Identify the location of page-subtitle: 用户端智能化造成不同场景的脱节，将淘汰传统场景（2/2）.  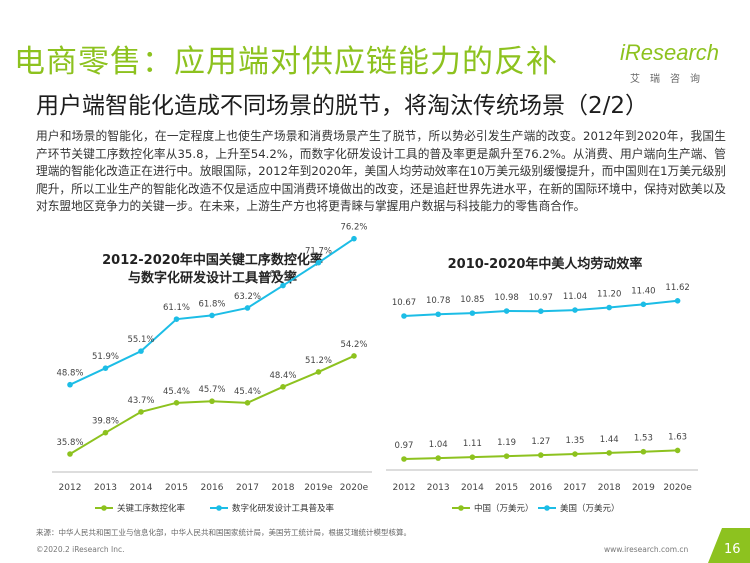
(342, 106).